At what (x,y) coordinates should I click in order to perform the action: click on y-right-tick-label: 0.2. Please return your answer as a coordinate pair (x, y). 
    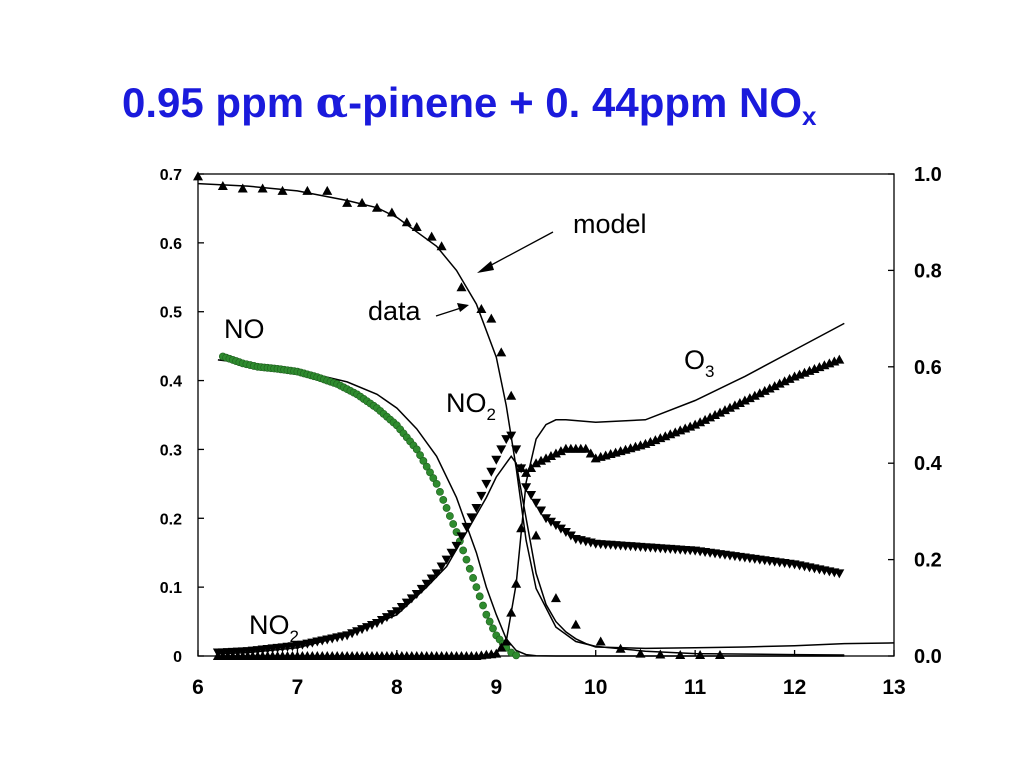
    Looking at the image, I should click on (928, 561).